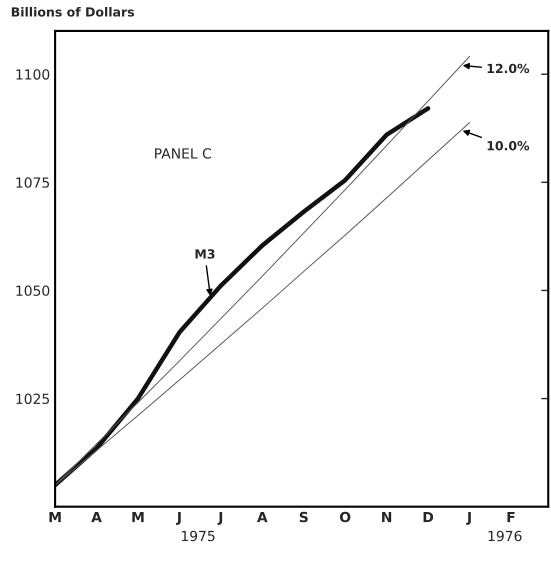  What do you see at coordinates (345, 517) in the screenshot?
I see `x-tick-label: O` at bounding box center [345, 517].